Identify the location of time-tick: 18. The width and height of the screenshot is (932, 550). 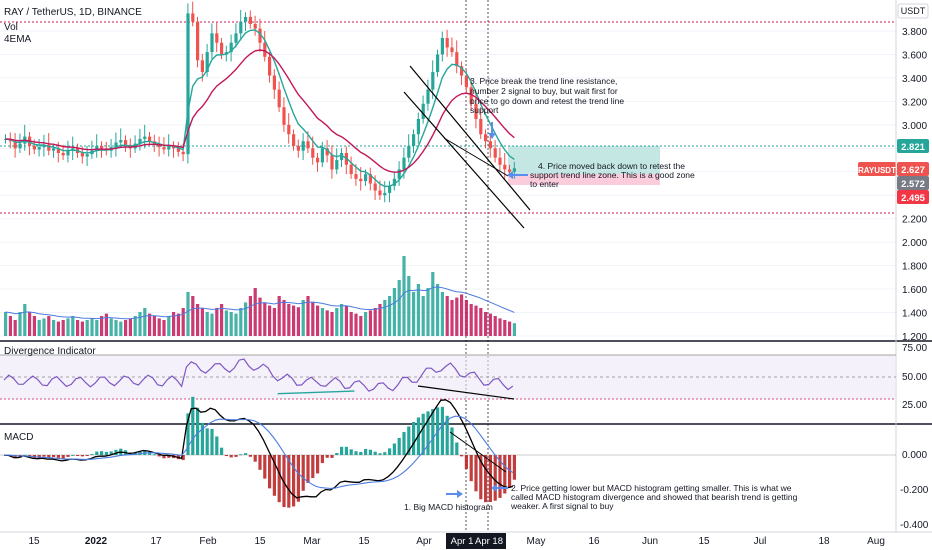
(824, 541).